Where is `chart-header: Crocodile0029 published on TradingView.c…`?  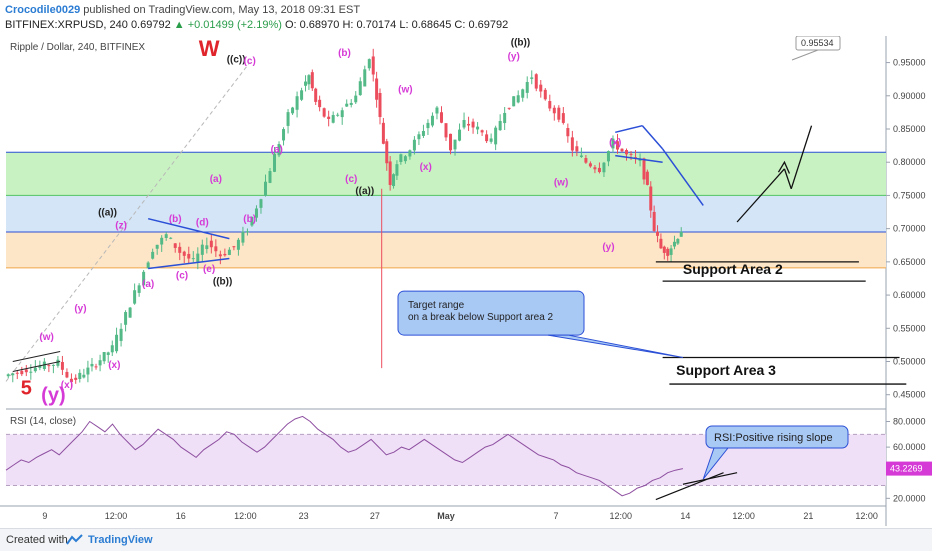
chart-header: Crocodile0029 published on TradingView.c… is located at coordinates (466, 18).